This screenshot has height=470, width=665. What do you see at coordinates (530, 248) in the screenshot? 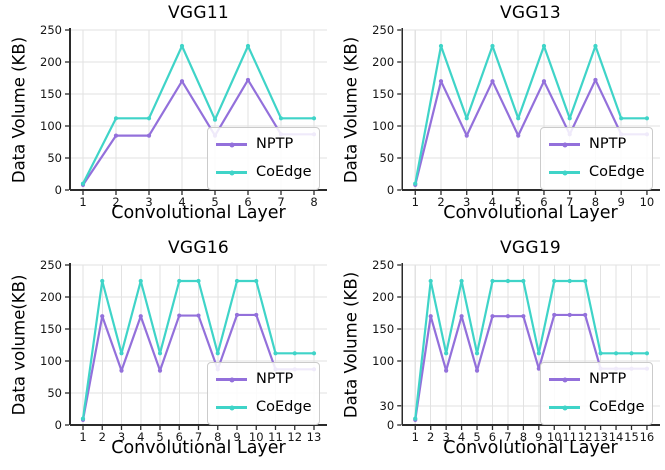
I see `chart-title: VGG19` at bounding box center [530, 248].